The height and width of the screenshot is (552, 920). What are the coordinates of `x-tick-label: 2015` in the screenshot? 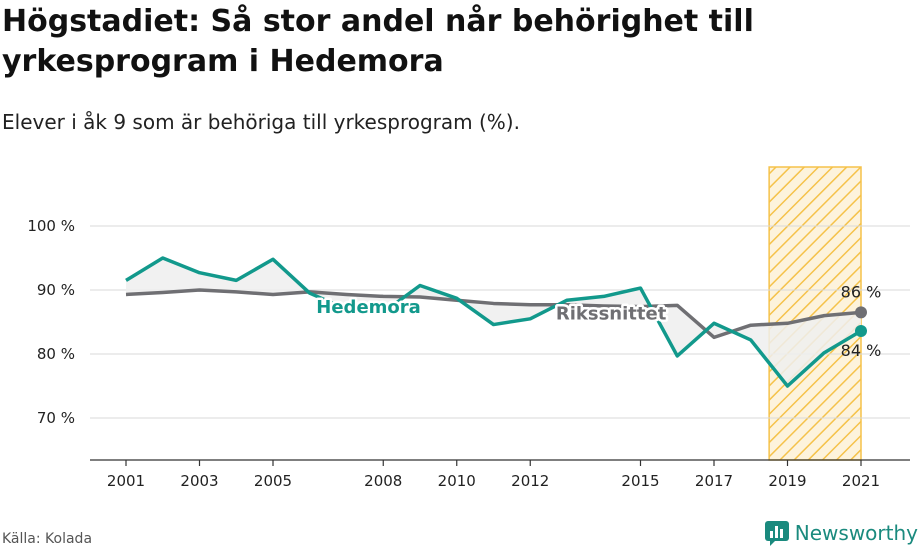 It's located at (640, 481).